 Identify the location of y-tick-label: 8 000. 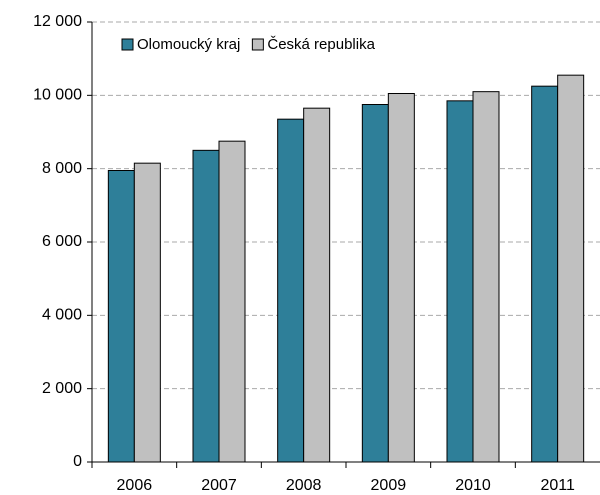
(62, 168).